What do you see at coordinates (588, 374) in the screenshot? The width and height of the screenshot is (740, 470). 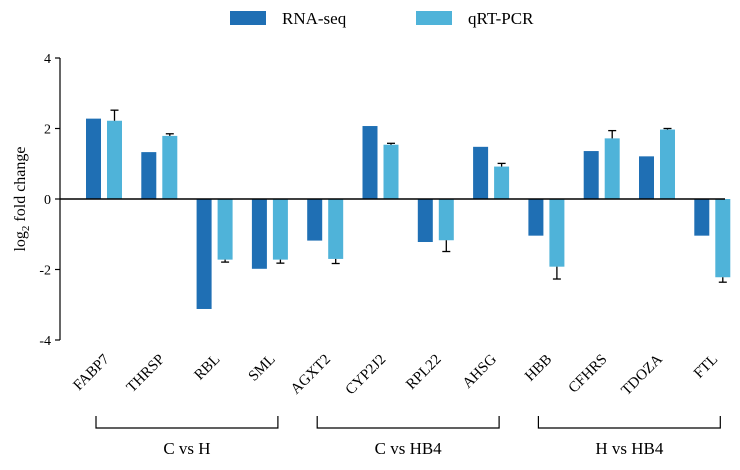 I see `x-tick-label-cfhrs: CFHRS` at bounding box center [588, 374].